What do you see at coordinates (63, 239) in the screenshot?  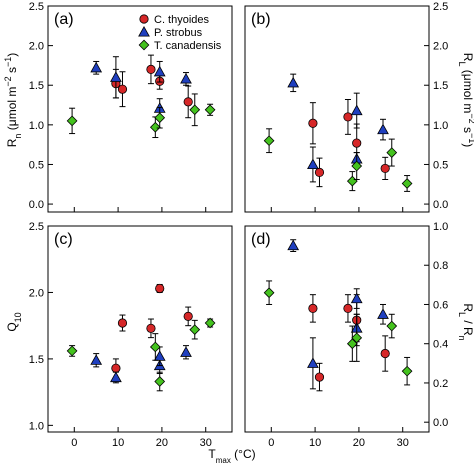 I see `panel-label-c: (c)` at bounding box center [63, 239].